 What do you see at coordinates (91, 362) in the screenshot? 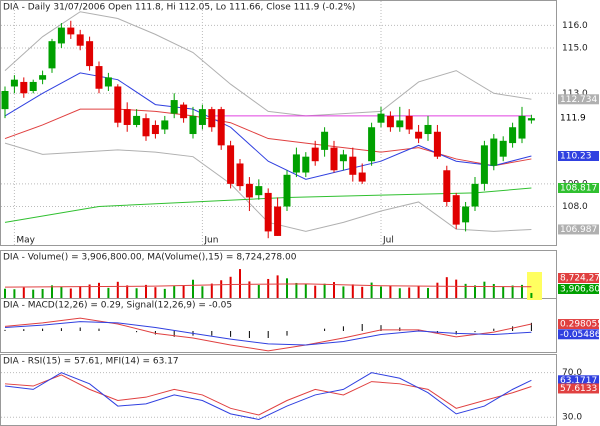
I see `panel-title: DIA - RSI(15) = 57.61, MFI(14) = 63.17` at bounding box center [91, 362].